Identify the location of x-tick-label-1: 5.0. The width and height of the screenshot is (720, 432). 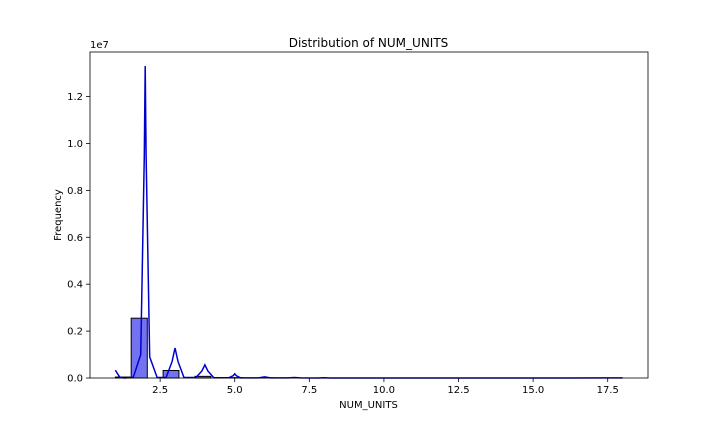
(235, 390).